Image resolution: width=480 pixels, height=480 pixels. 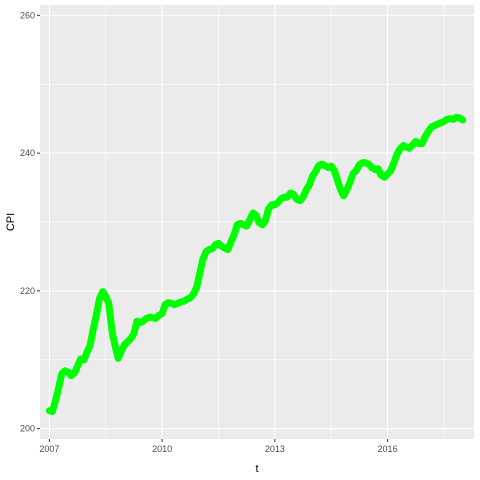 What do you see at coordinates (49, 449) in the screenshot?
I see `x-tick-label: 2007` at bounding box center [49, 449].